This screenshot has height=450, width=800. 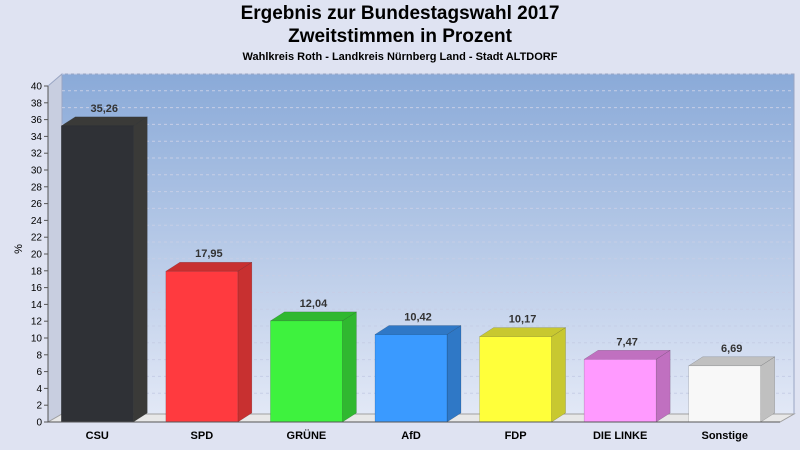 I want to click on bar-afd, so click(x=418, y=374).